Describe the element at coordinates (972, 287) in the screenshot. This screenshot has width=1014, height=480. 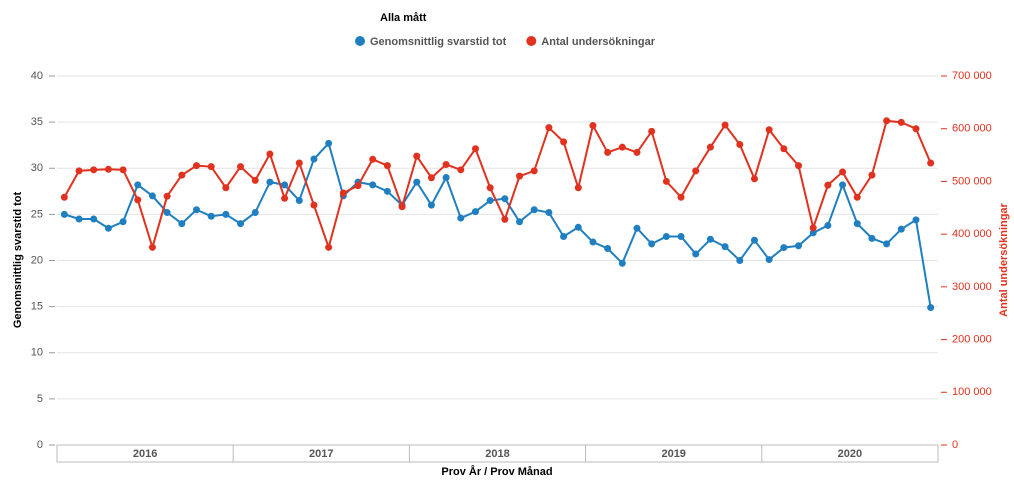
I see `y2-tick-label: 300 000` at that location.